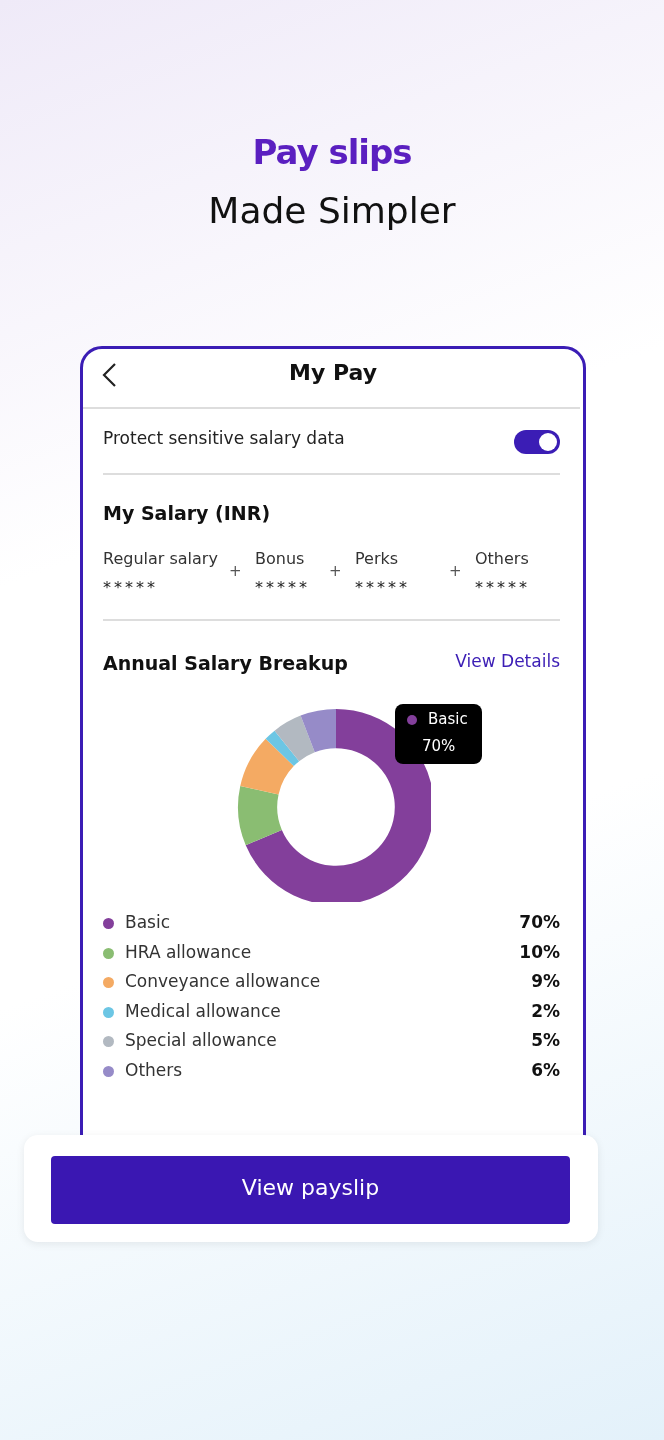  Describe the element at coordinates (154, 1069) in the screenshot. I see `legend-label: Others` at that location.